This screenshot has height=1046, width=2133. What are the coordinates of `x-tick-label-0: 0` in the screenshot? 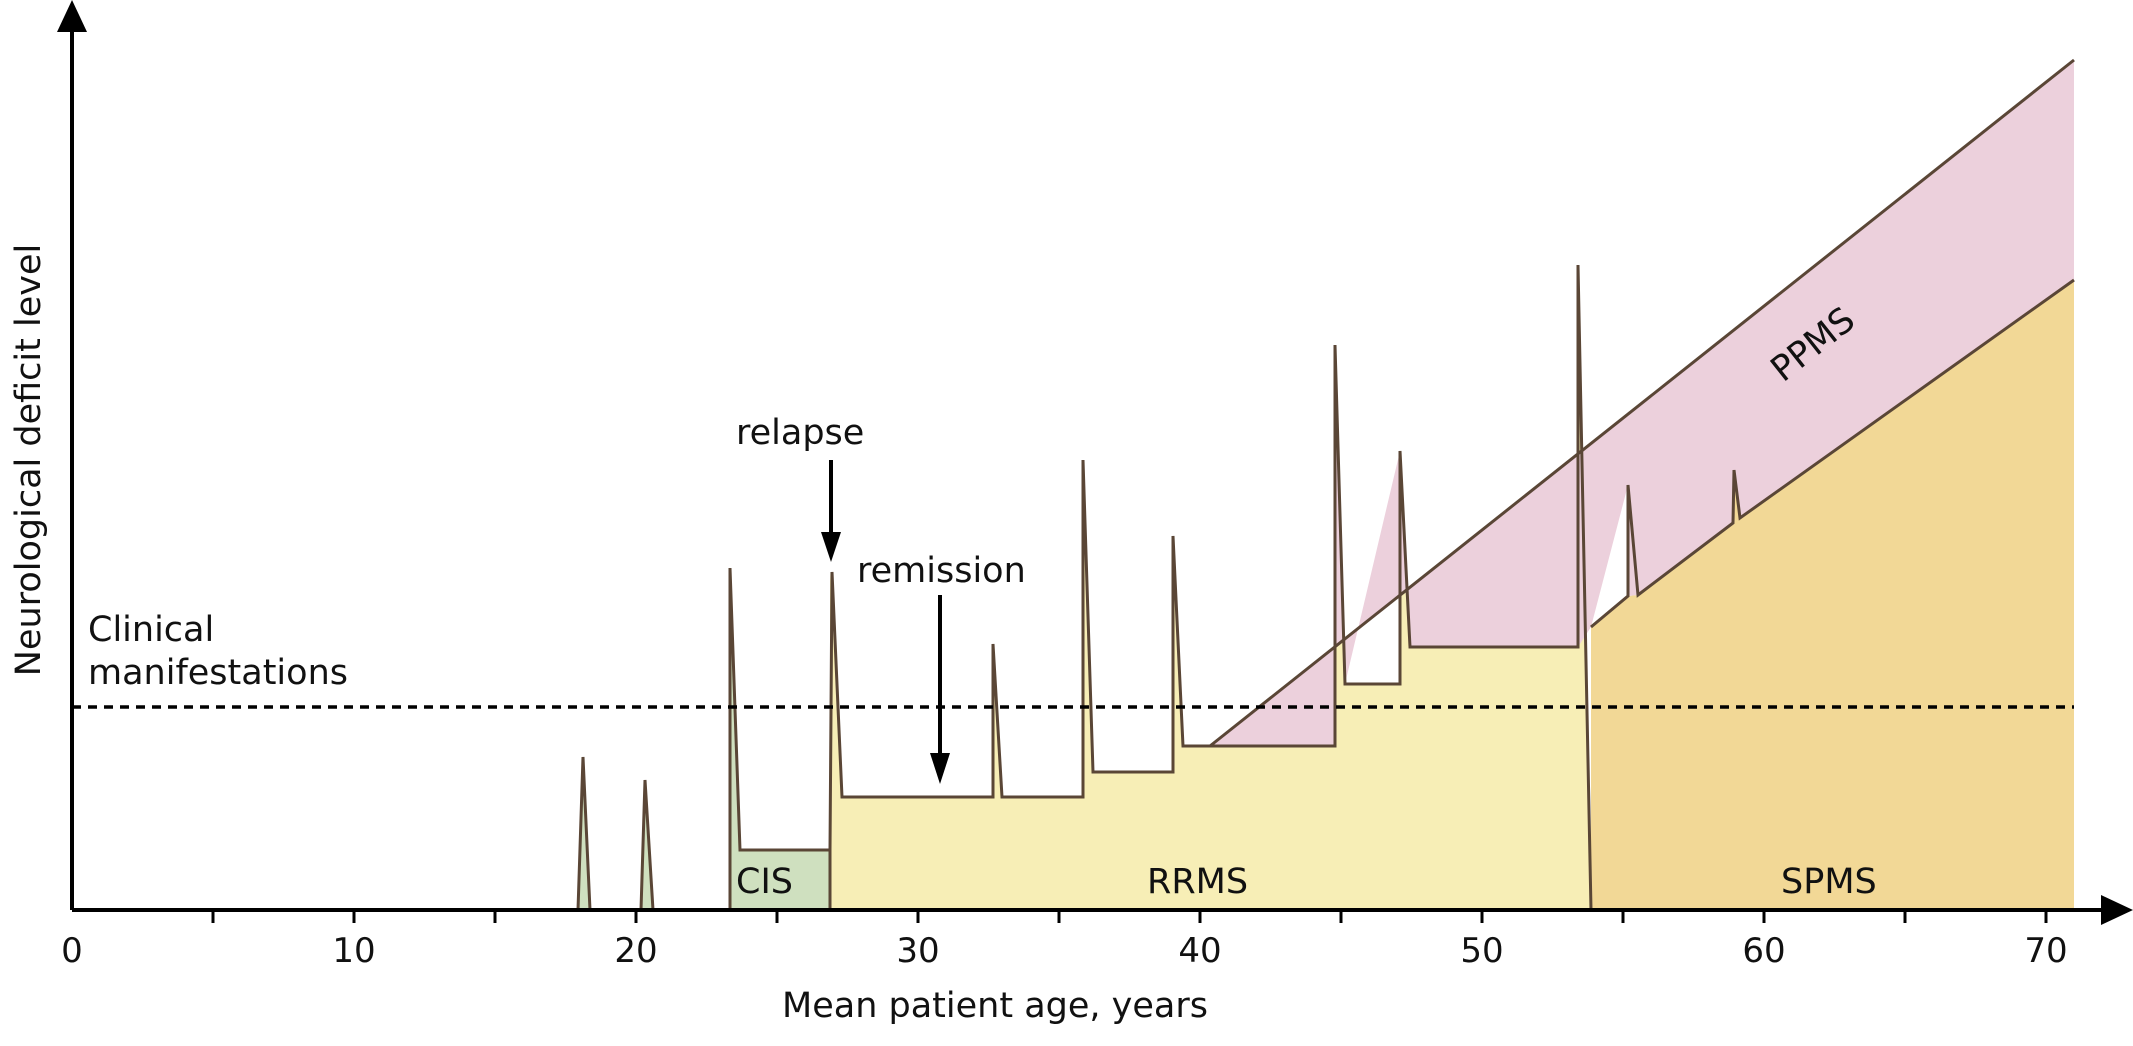 It's located at (72, 951).